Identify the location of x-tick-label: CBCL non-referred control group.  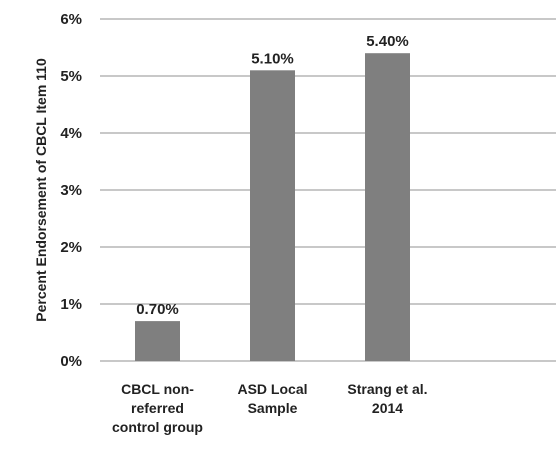
(157, 408).